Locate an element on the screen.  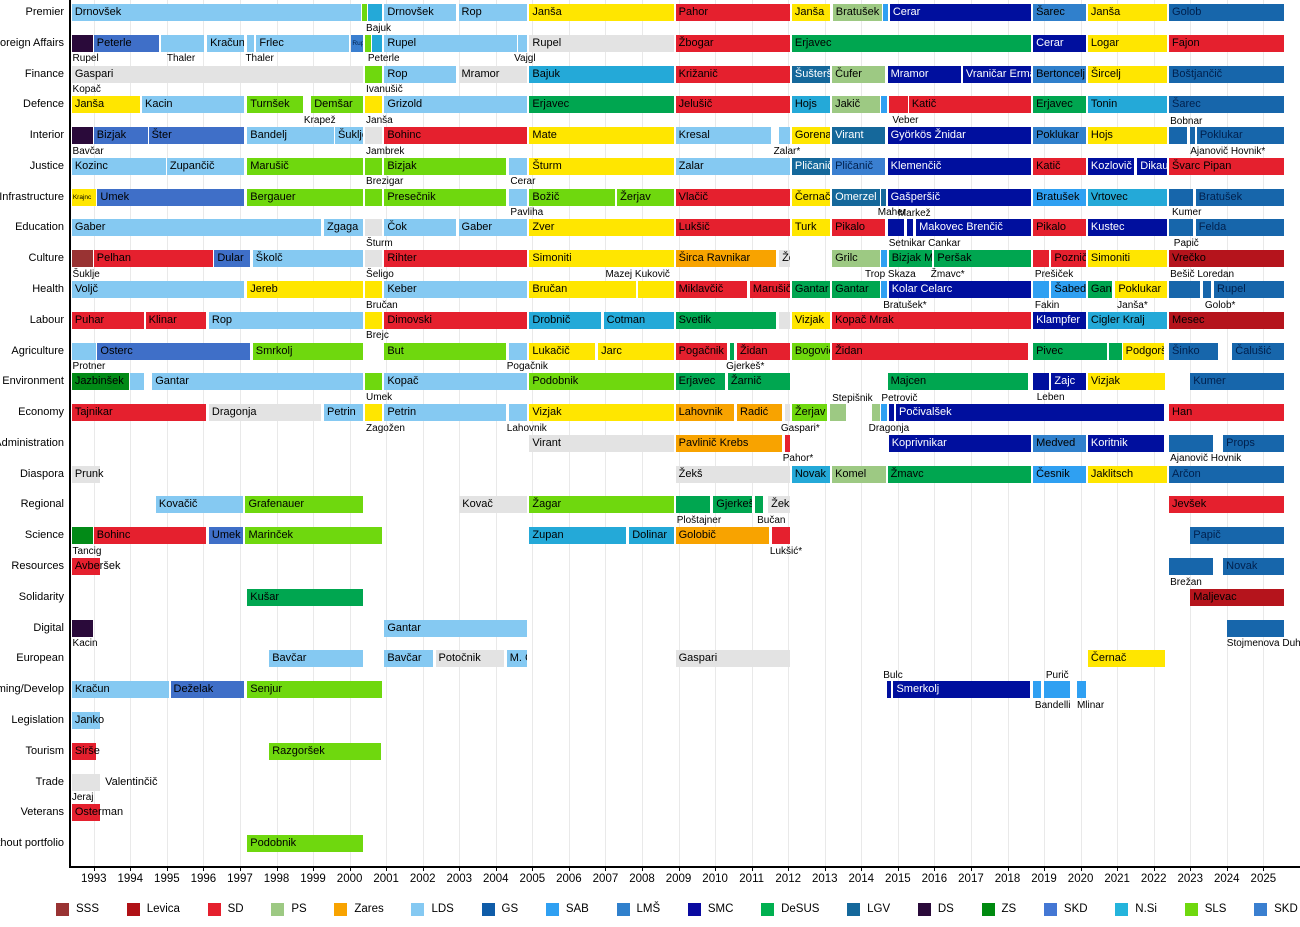
minister-bar: Koprivnikar is located at coordinates (960, 443).